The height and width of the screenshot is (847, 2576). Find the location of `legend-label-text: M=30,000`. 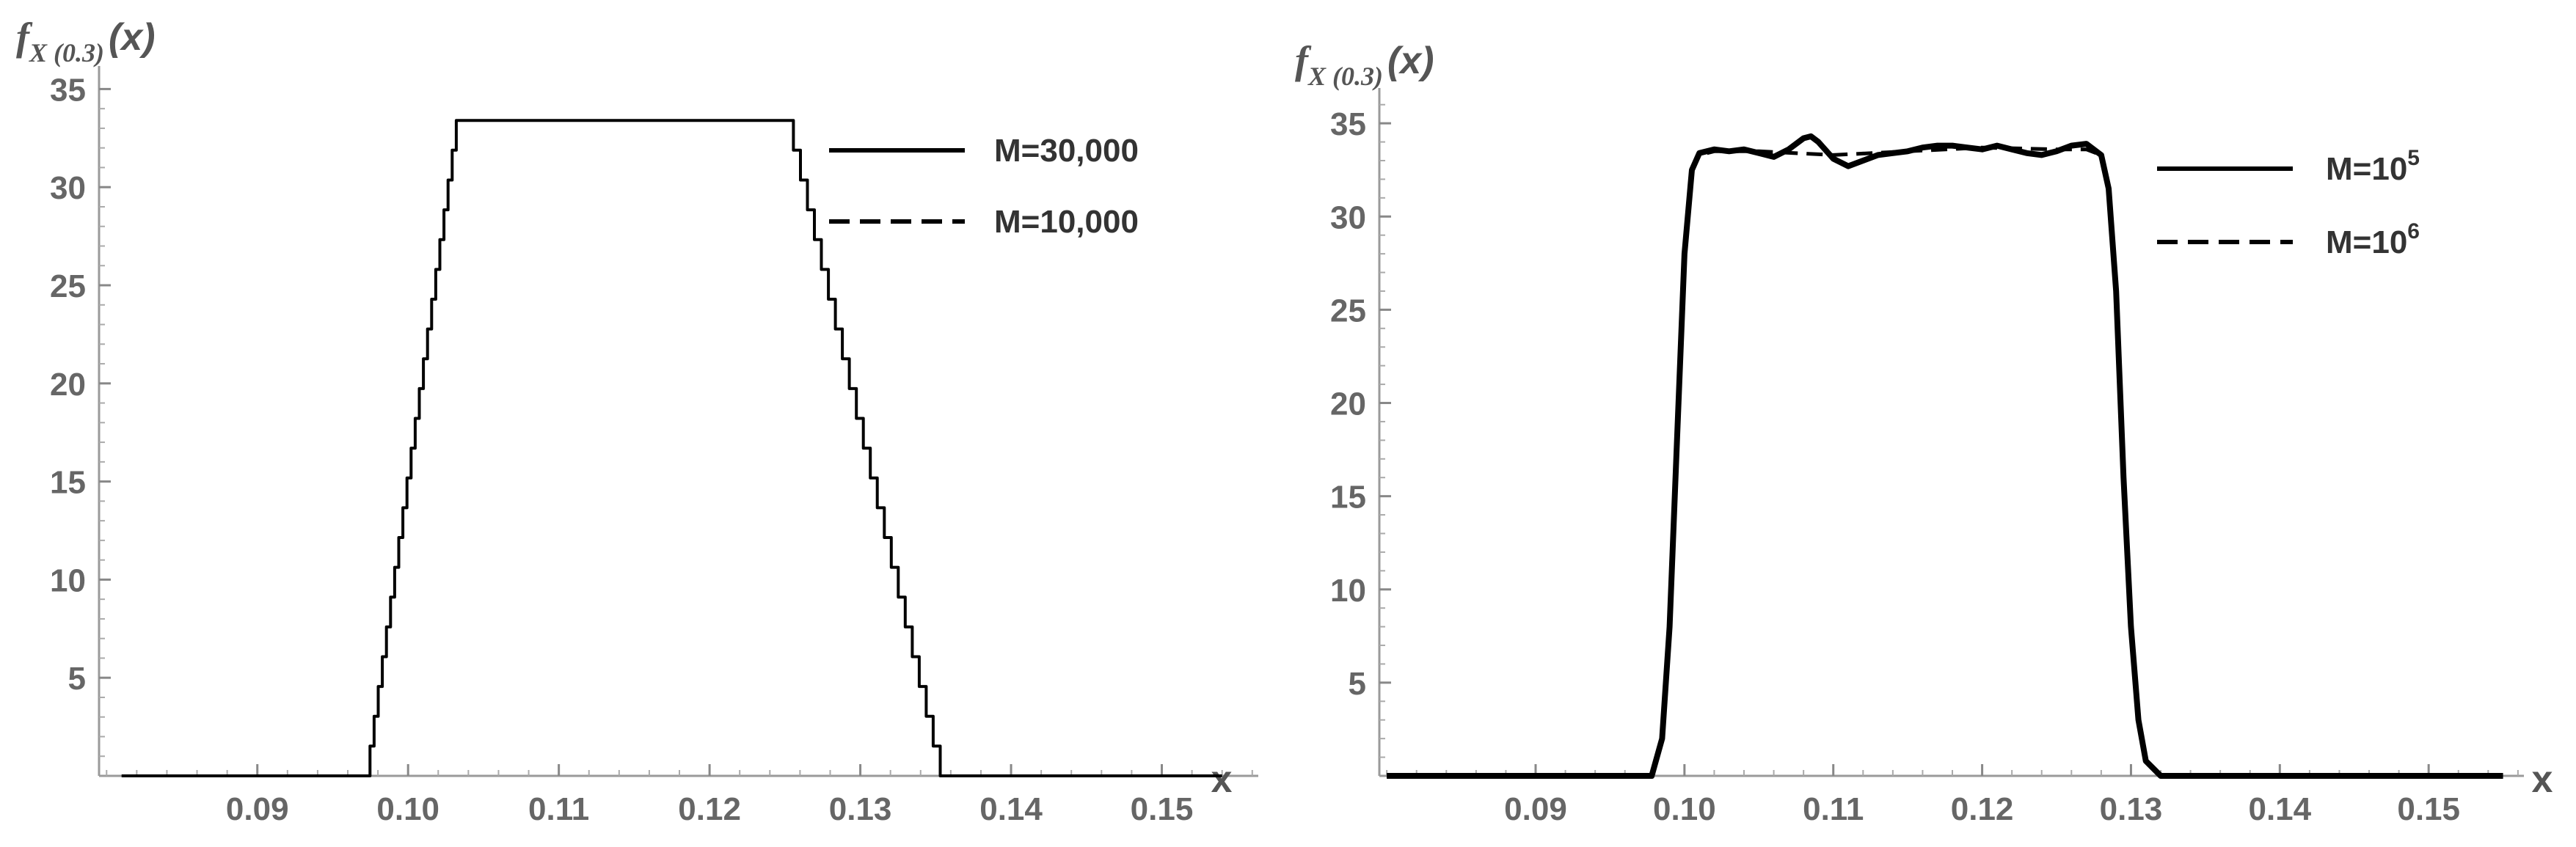

legend-label-text: M=30,000 is located at coordinates (1066, 151).